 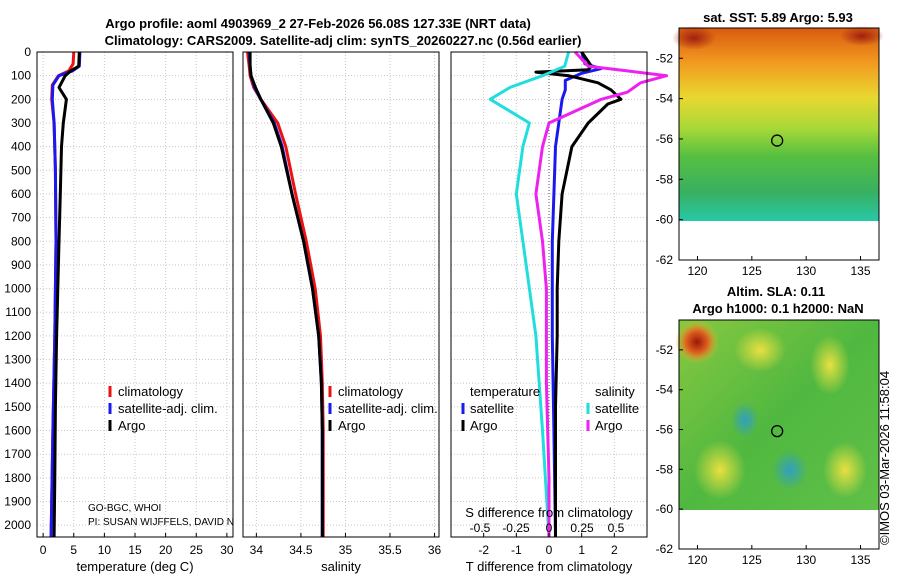 I want to click on note-pi: PI: SUSAN WIJFFELS, DAVID N, so click(x=161, y=522).